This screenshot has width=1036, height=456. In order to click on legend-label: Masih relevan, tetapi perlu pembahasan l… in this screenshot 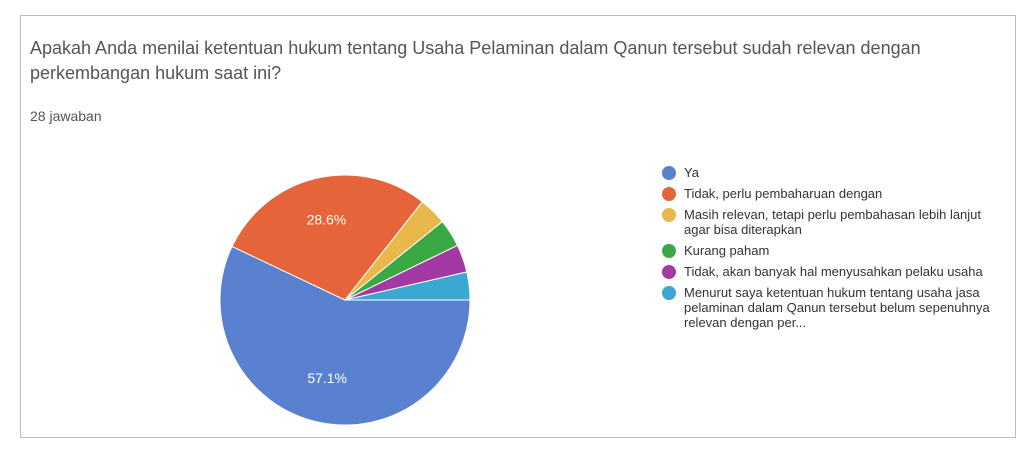, I will do `click(833, 222)`.